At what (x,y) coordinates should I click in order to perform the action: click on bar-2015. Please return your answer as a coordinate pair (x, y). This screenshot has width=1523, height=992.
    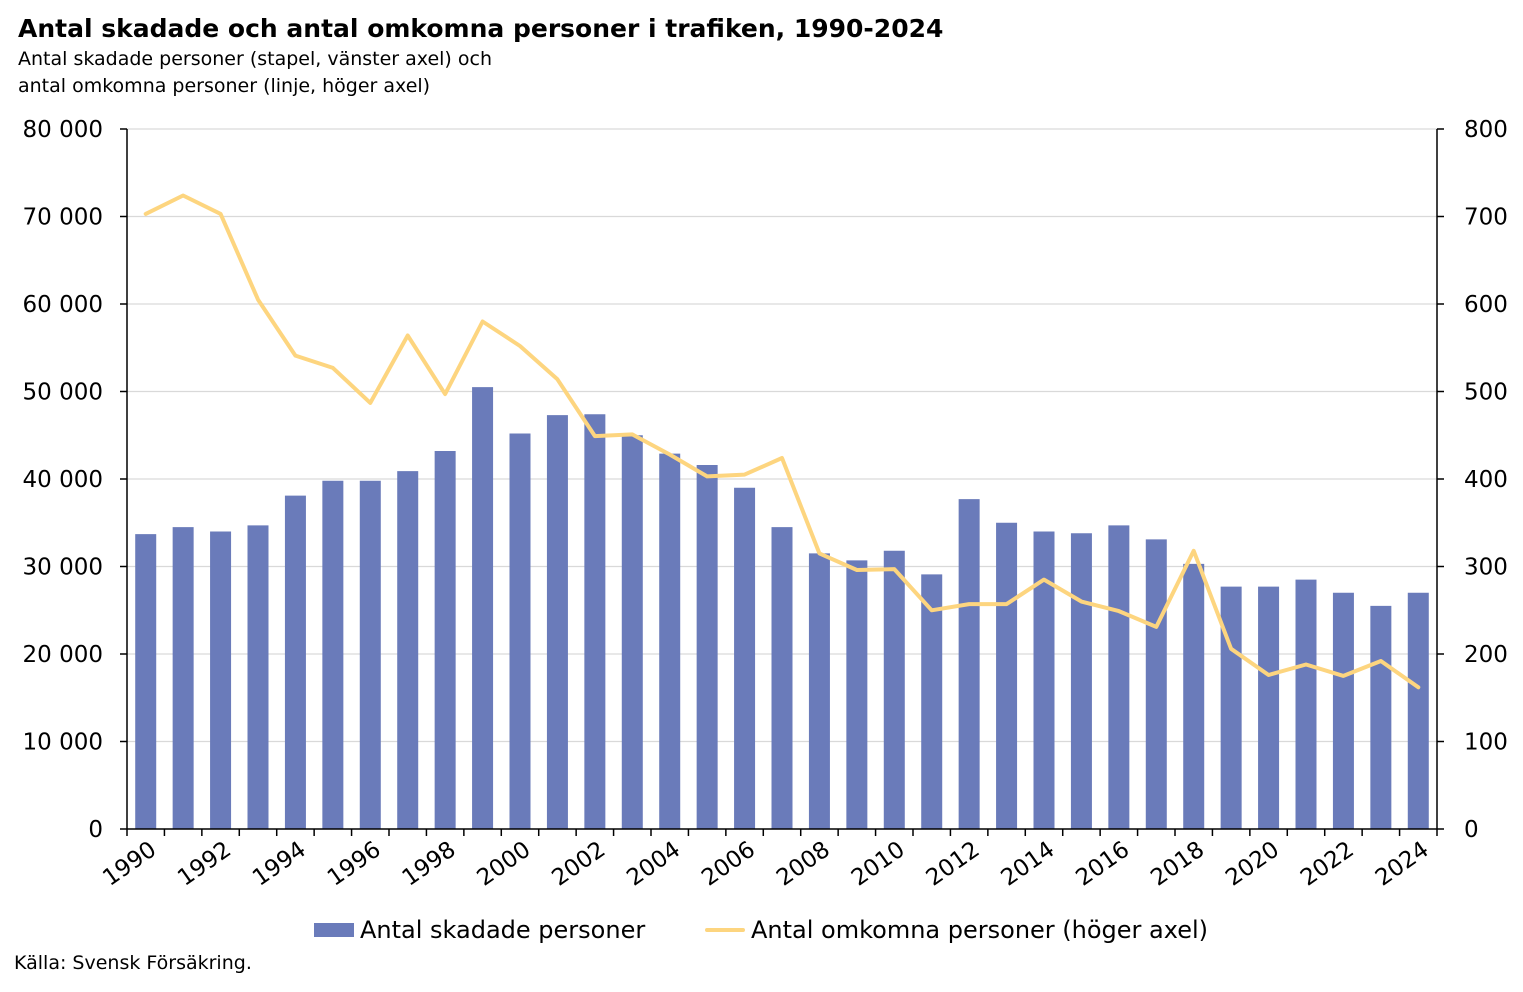
    Looking at the image, I should click on (1081, 681).